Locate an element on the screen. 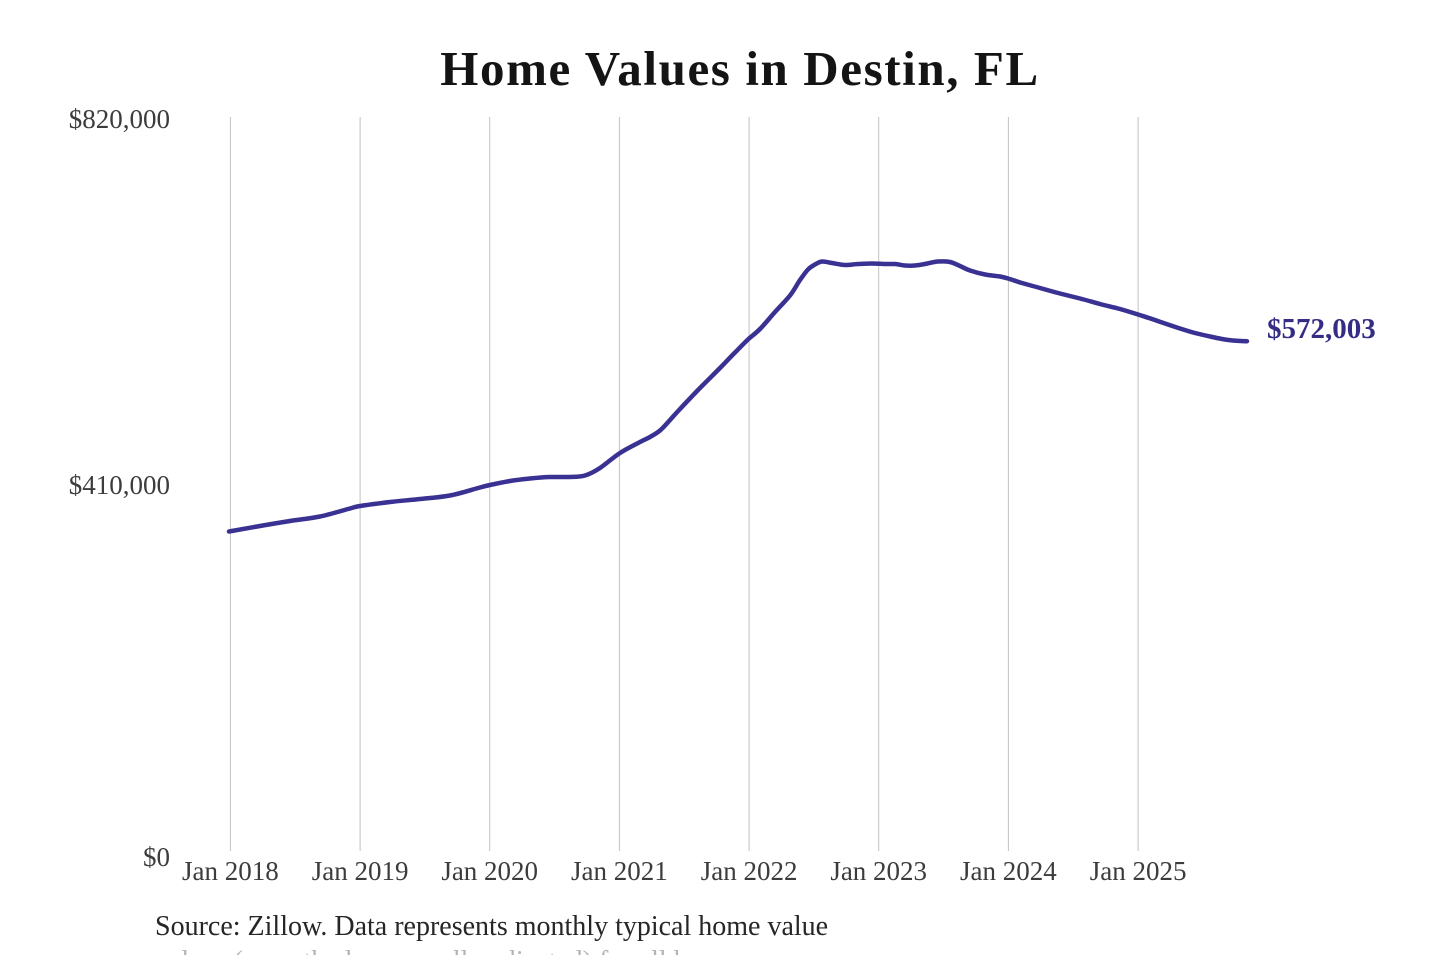  svg-text: Jan 2019 is located at coordinates (360, 871).